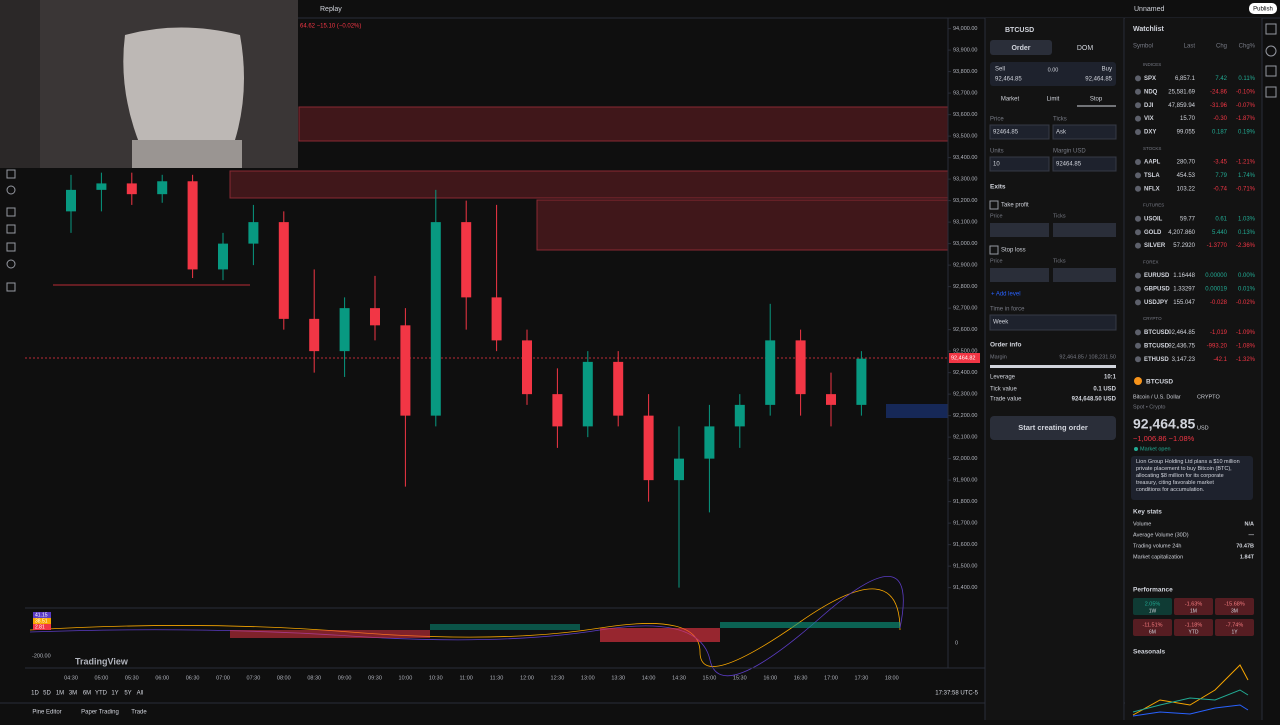  Describe the element at coordinates (1153, 611) in the screenshot. I see `label: 1W` at that location.